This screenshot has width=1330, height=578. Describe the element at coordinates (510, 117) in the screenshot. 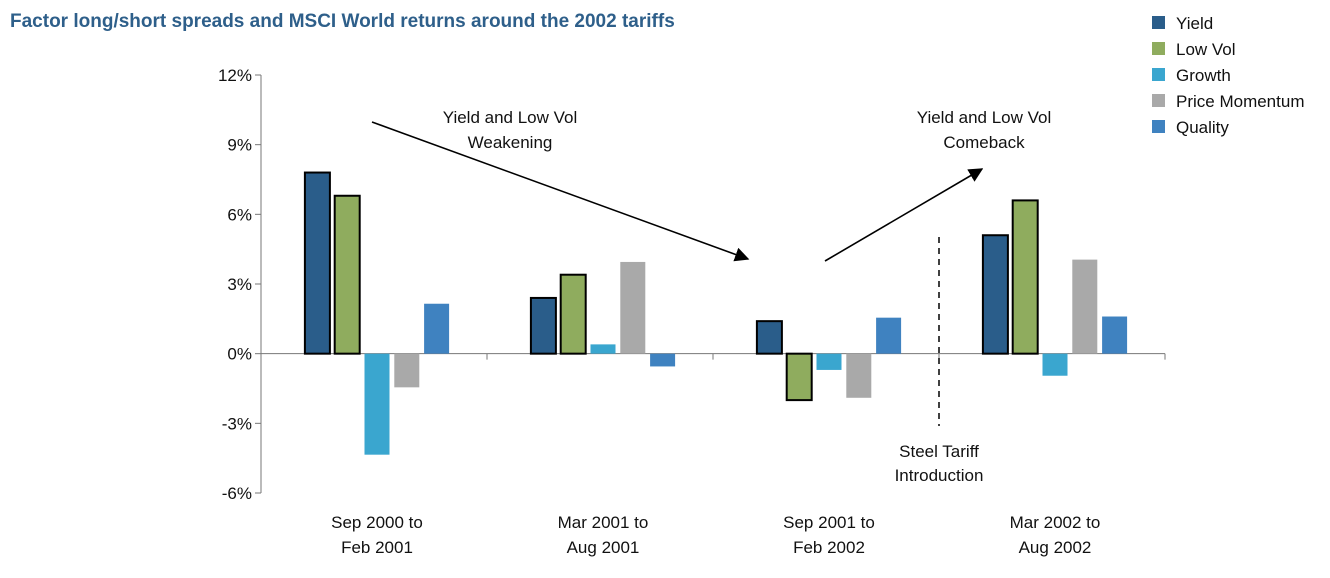

I see `annotation-weakening-line1: Yield and Low Vol` at that location.